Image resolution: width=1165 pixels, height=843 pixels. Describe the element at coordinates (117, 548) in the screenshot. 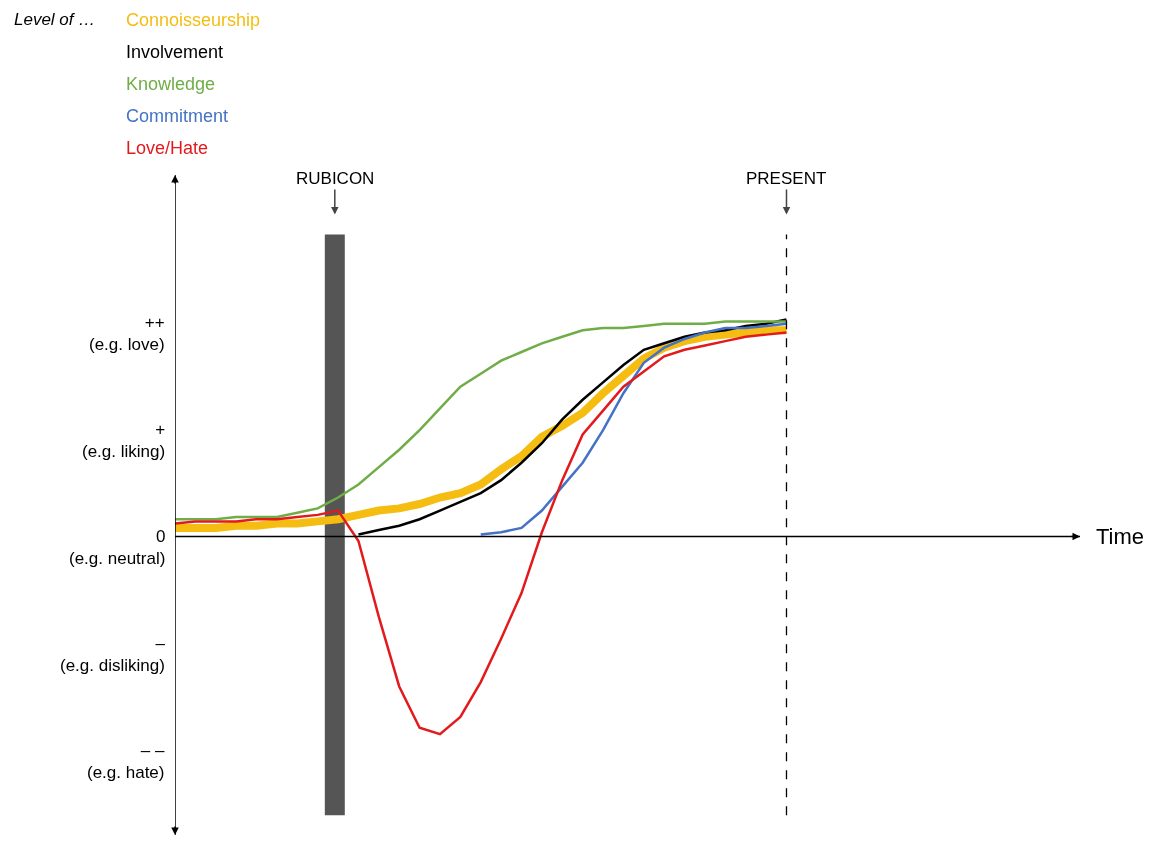

I see `annotation: 0 (e.g. neutral)` at that location.